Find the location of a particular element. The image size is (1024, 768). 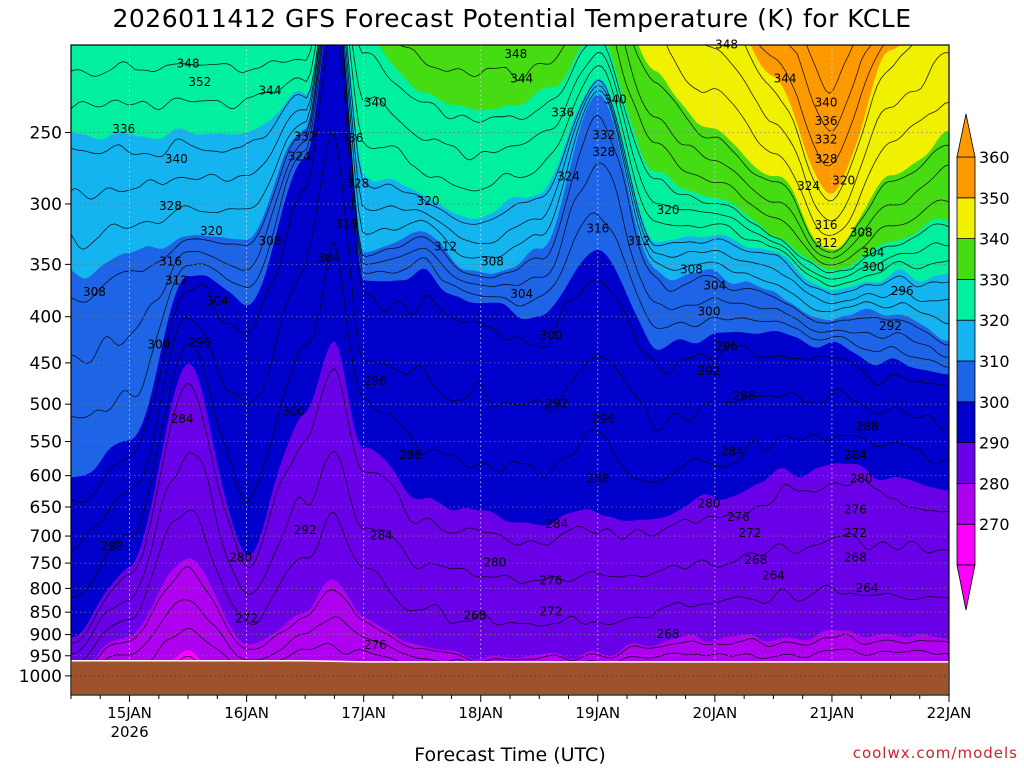

y-tick-label: 500 is located at coordinates (46, 405).